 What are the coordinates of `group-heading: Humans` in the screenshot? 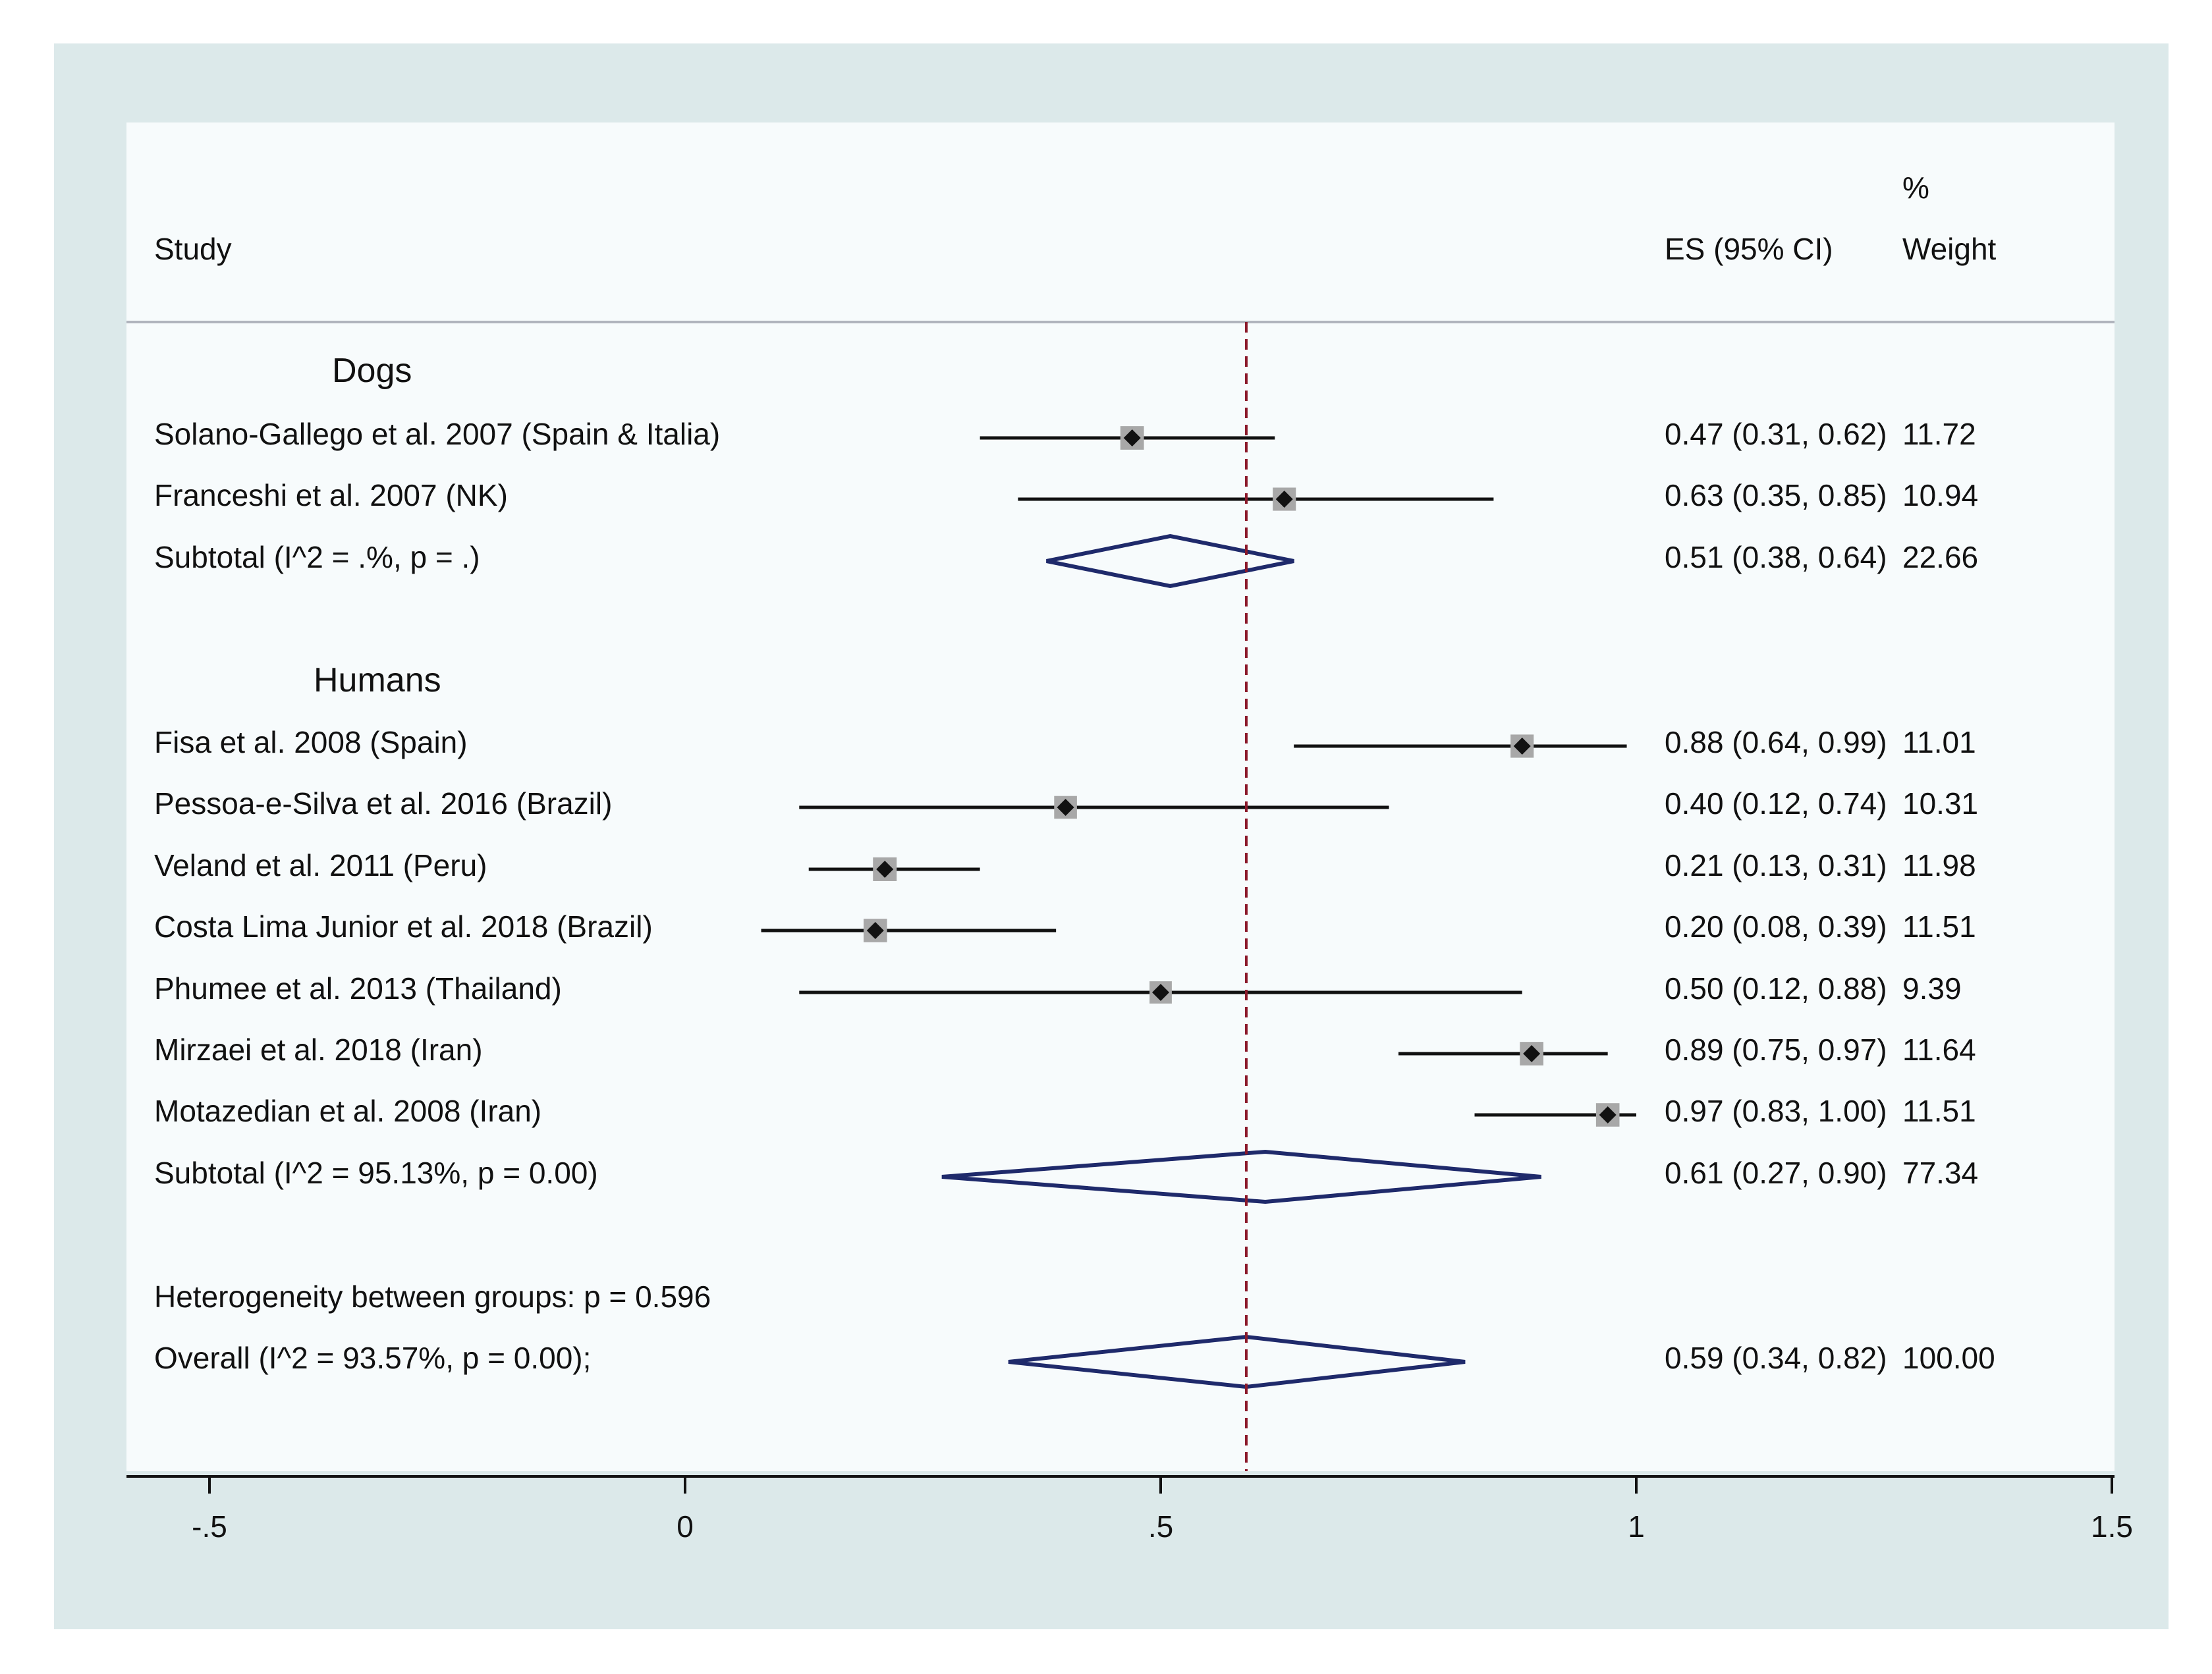 It's located at (377, 680).